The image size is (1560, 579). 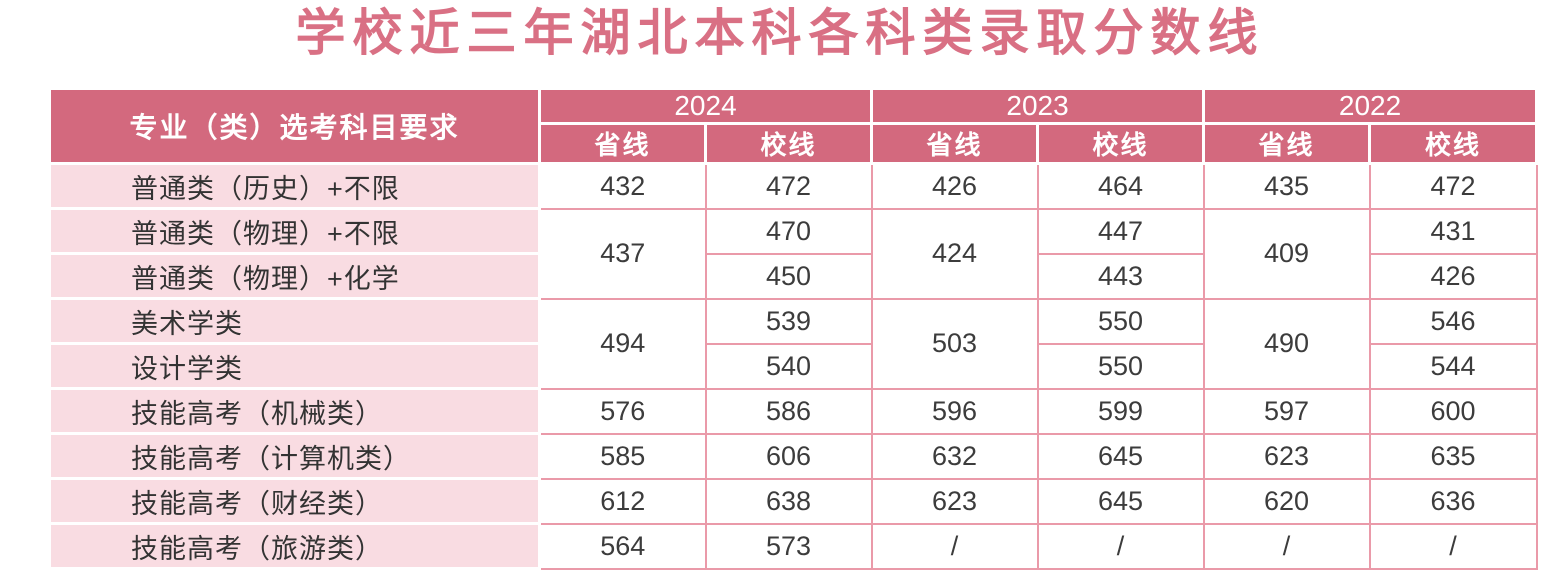 What do you see at coordinates (622, 343) in the screenshot?
I see `score-cell-merged: 494` at bounding box center [622, 343].